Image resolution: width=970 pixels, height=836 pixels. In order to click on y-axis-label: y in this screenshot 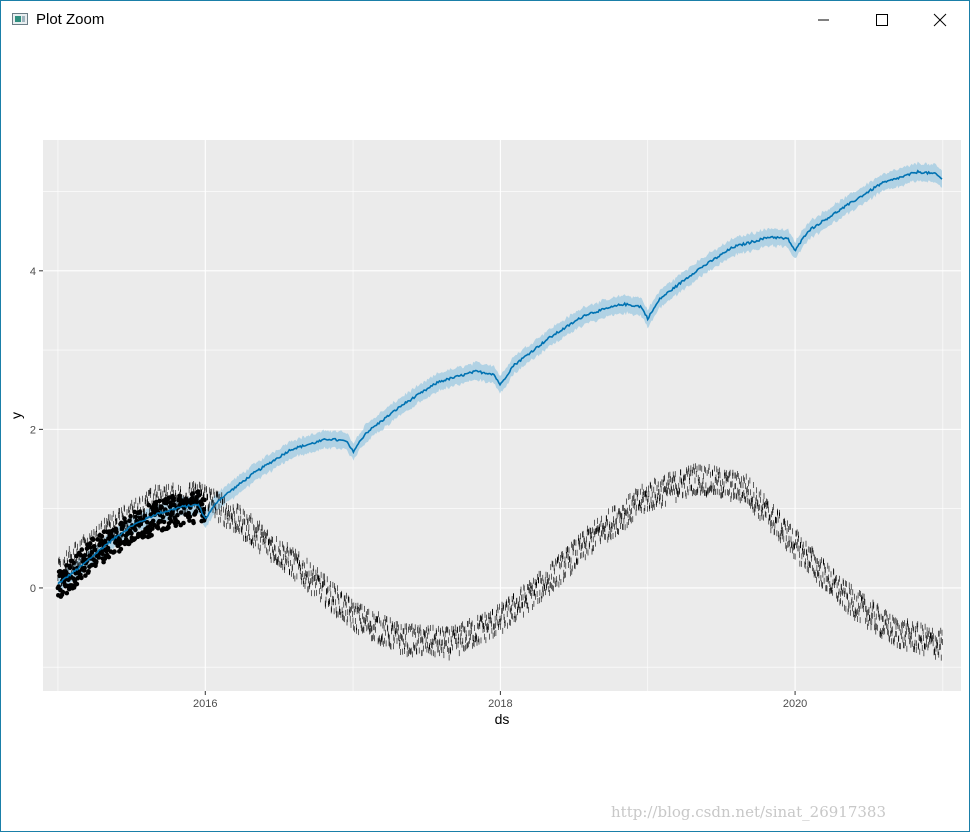, I will do `click(16, 415)`.